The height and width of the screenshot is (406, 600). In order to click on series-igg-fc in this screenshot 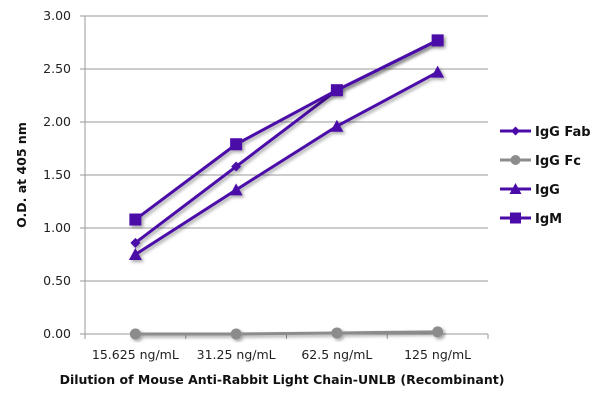, I will do `click(286, 333)`.